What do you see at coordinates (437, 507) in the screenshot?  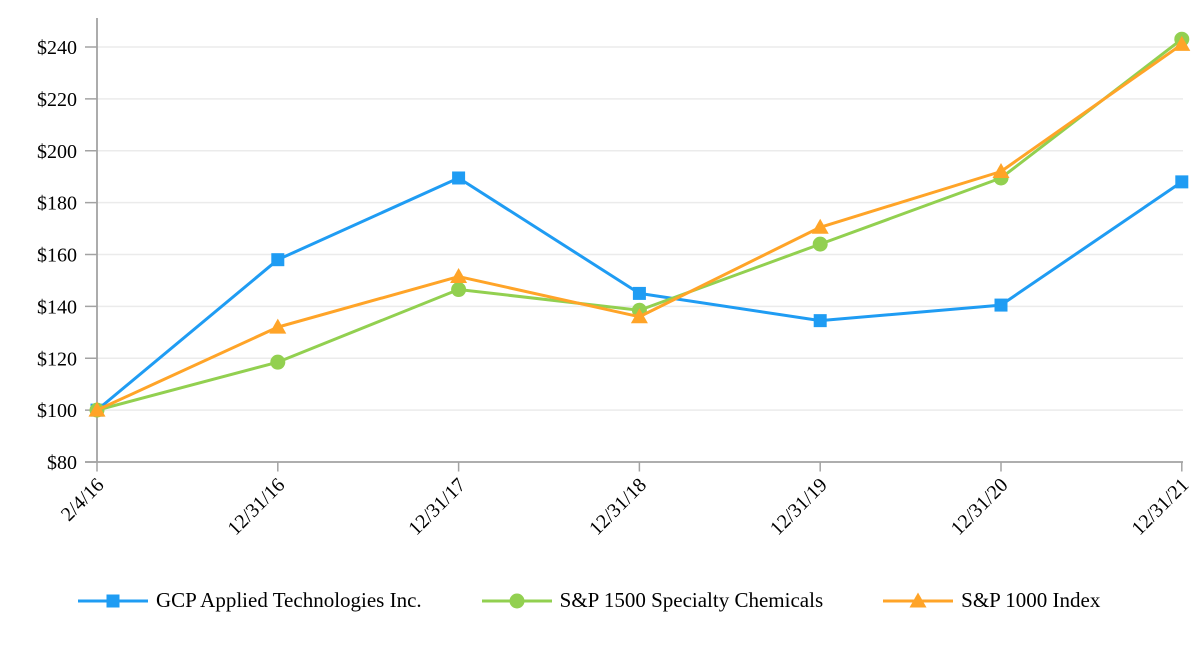 I see `x-axis-tick-label: 12/31/17` at bounding box center [437, 507].